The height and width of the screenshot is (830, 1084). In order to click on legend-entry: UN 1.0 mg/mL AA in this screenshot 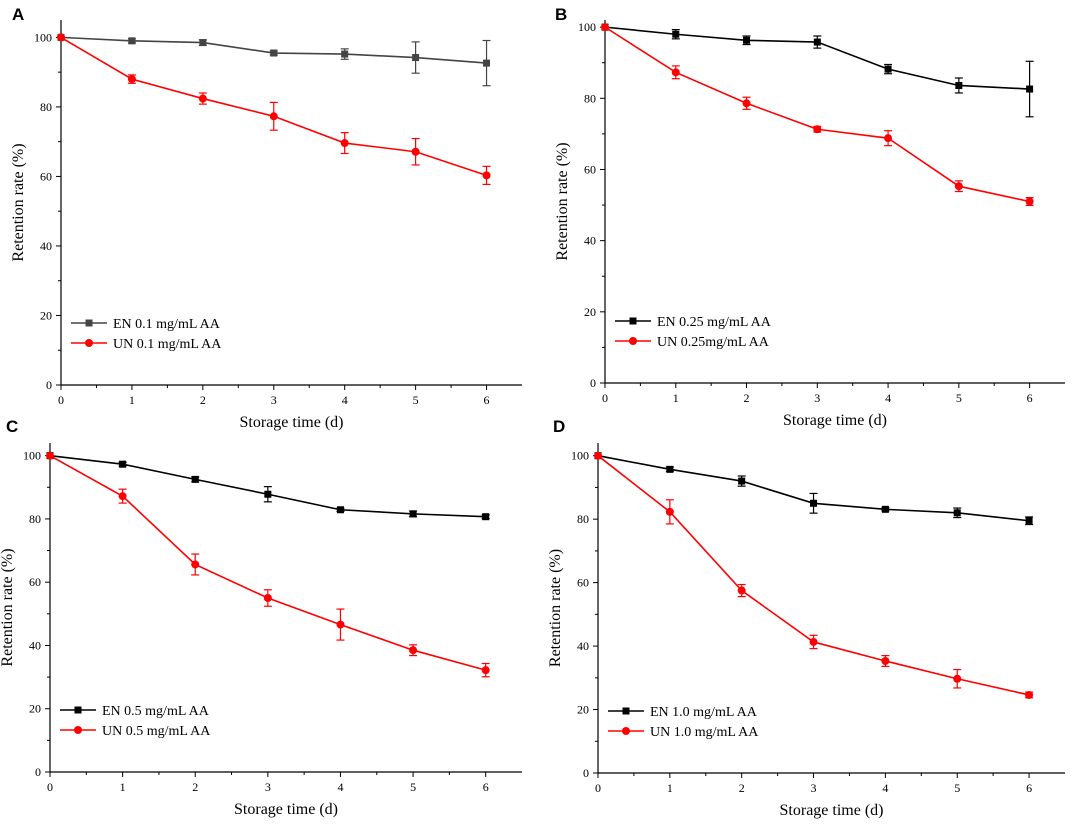, I will do `click(683, 732)`.